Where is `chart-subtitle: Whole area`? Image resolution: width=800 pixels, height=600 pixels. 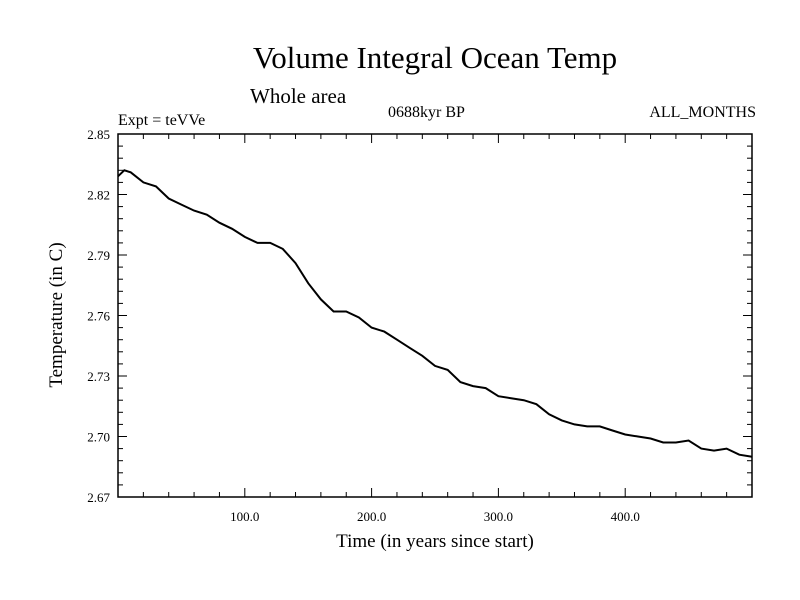
chart-subtitle: Whole area is located at coordinates (298, 96).